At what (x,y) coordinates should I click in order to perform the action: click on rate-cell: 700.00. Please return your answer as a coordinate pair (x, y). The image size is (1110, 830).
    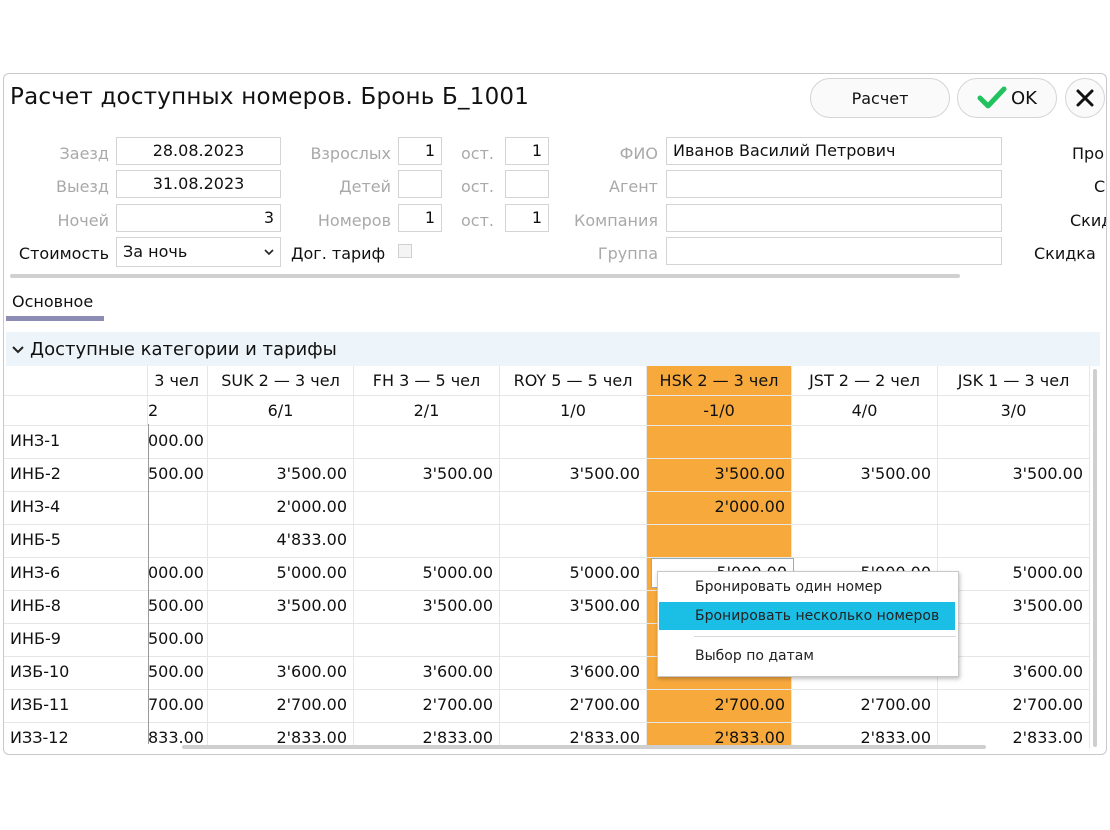
    Looking at the image, I should click on (178, 706).